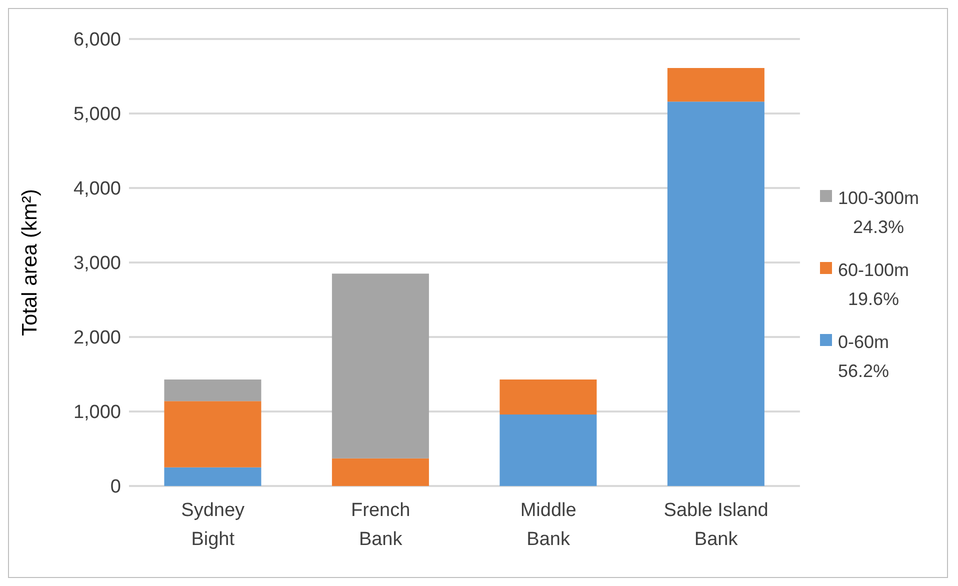 This screenshot has width=958, height=586. I want to click on y-tick-label: 3,000, so click(97, 263).